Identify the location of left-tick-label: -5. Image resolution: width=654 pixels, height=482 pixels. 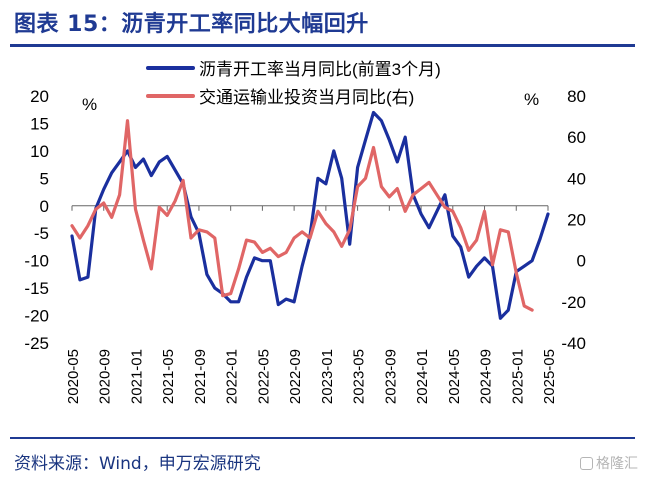
(41, 233).